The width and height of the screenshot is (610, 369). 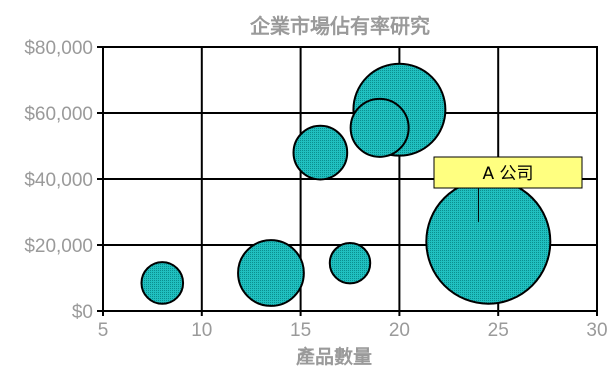 I want to click on y-tick-label: $60,000, so click(x=58, y=114).